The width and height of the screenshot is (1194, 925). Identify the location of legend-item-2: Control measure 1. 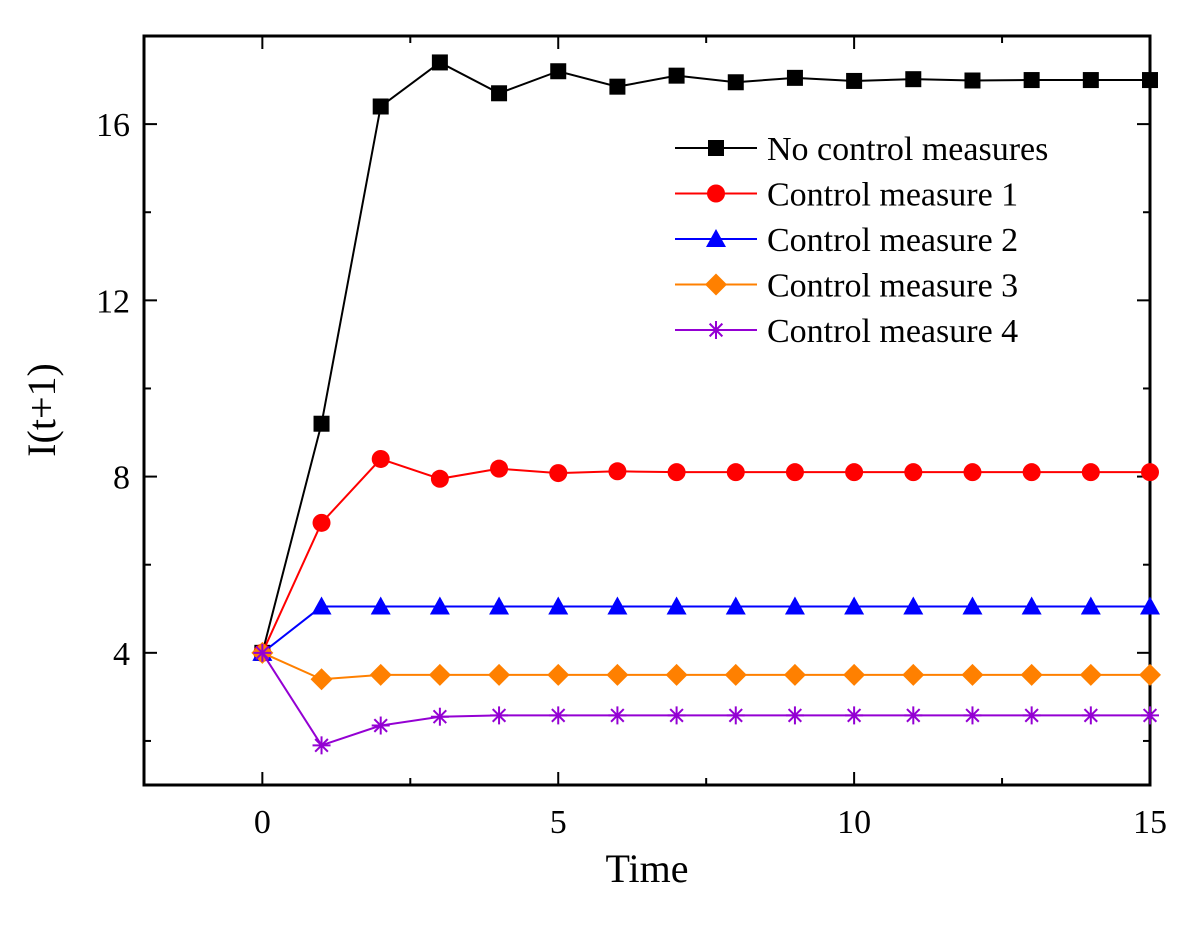
(846, 195).